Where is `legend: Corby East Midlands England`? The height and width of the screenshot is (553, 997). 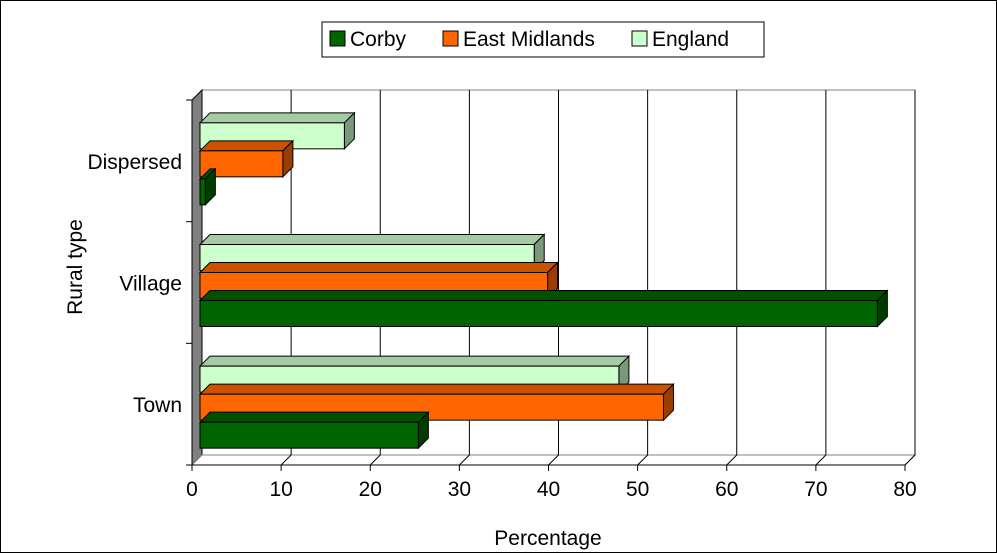
legend: Corby East Midlands England is located at coordinates (543, 39).